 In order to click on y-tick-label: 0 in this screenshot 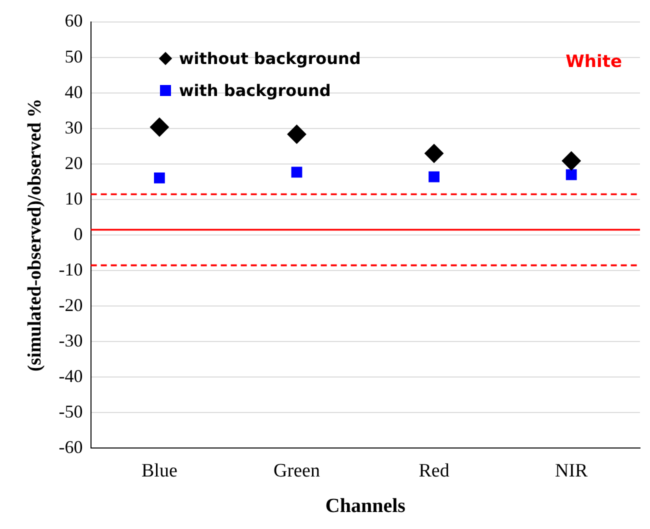, I will do `click(78, 234)`.